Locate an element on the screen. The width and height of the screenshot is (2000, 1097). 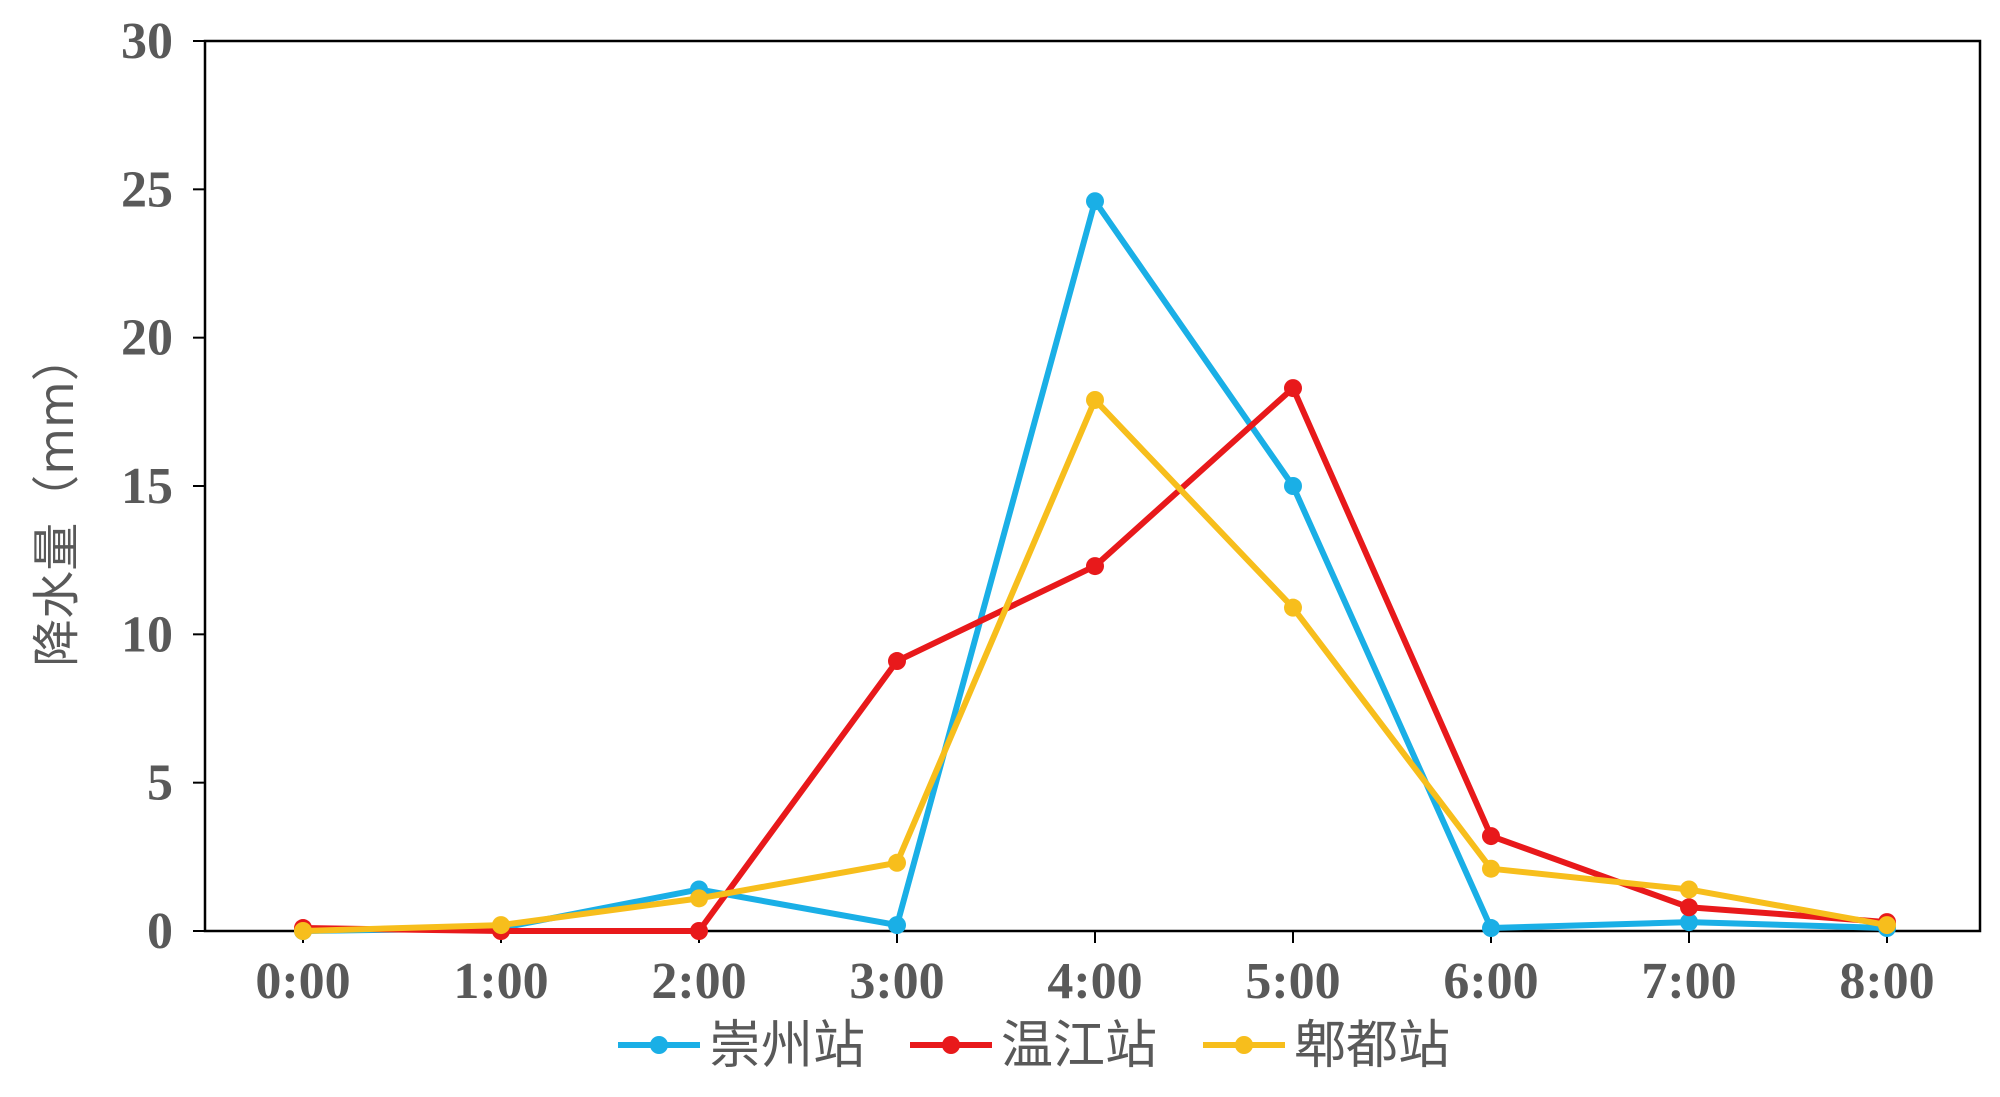
legend-label: 温江站 is located at coordinates (1079, 1046).